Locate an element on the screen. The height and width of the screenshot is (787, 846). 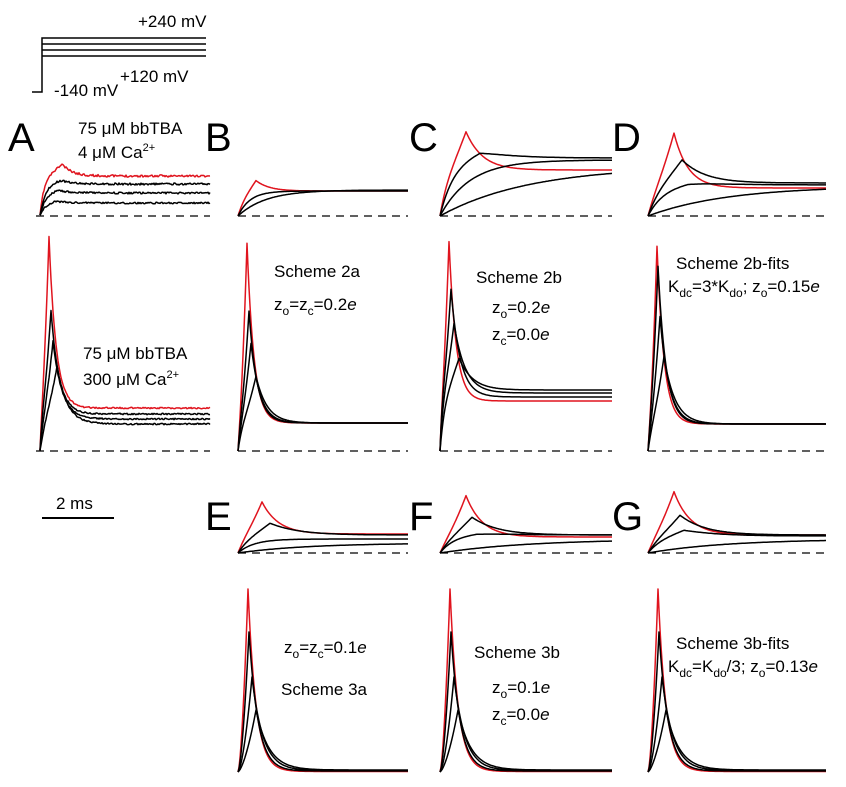
annotation-g-params: Kdc=Kdo/3; zo=0.13e is located at coordinates (743, 668).